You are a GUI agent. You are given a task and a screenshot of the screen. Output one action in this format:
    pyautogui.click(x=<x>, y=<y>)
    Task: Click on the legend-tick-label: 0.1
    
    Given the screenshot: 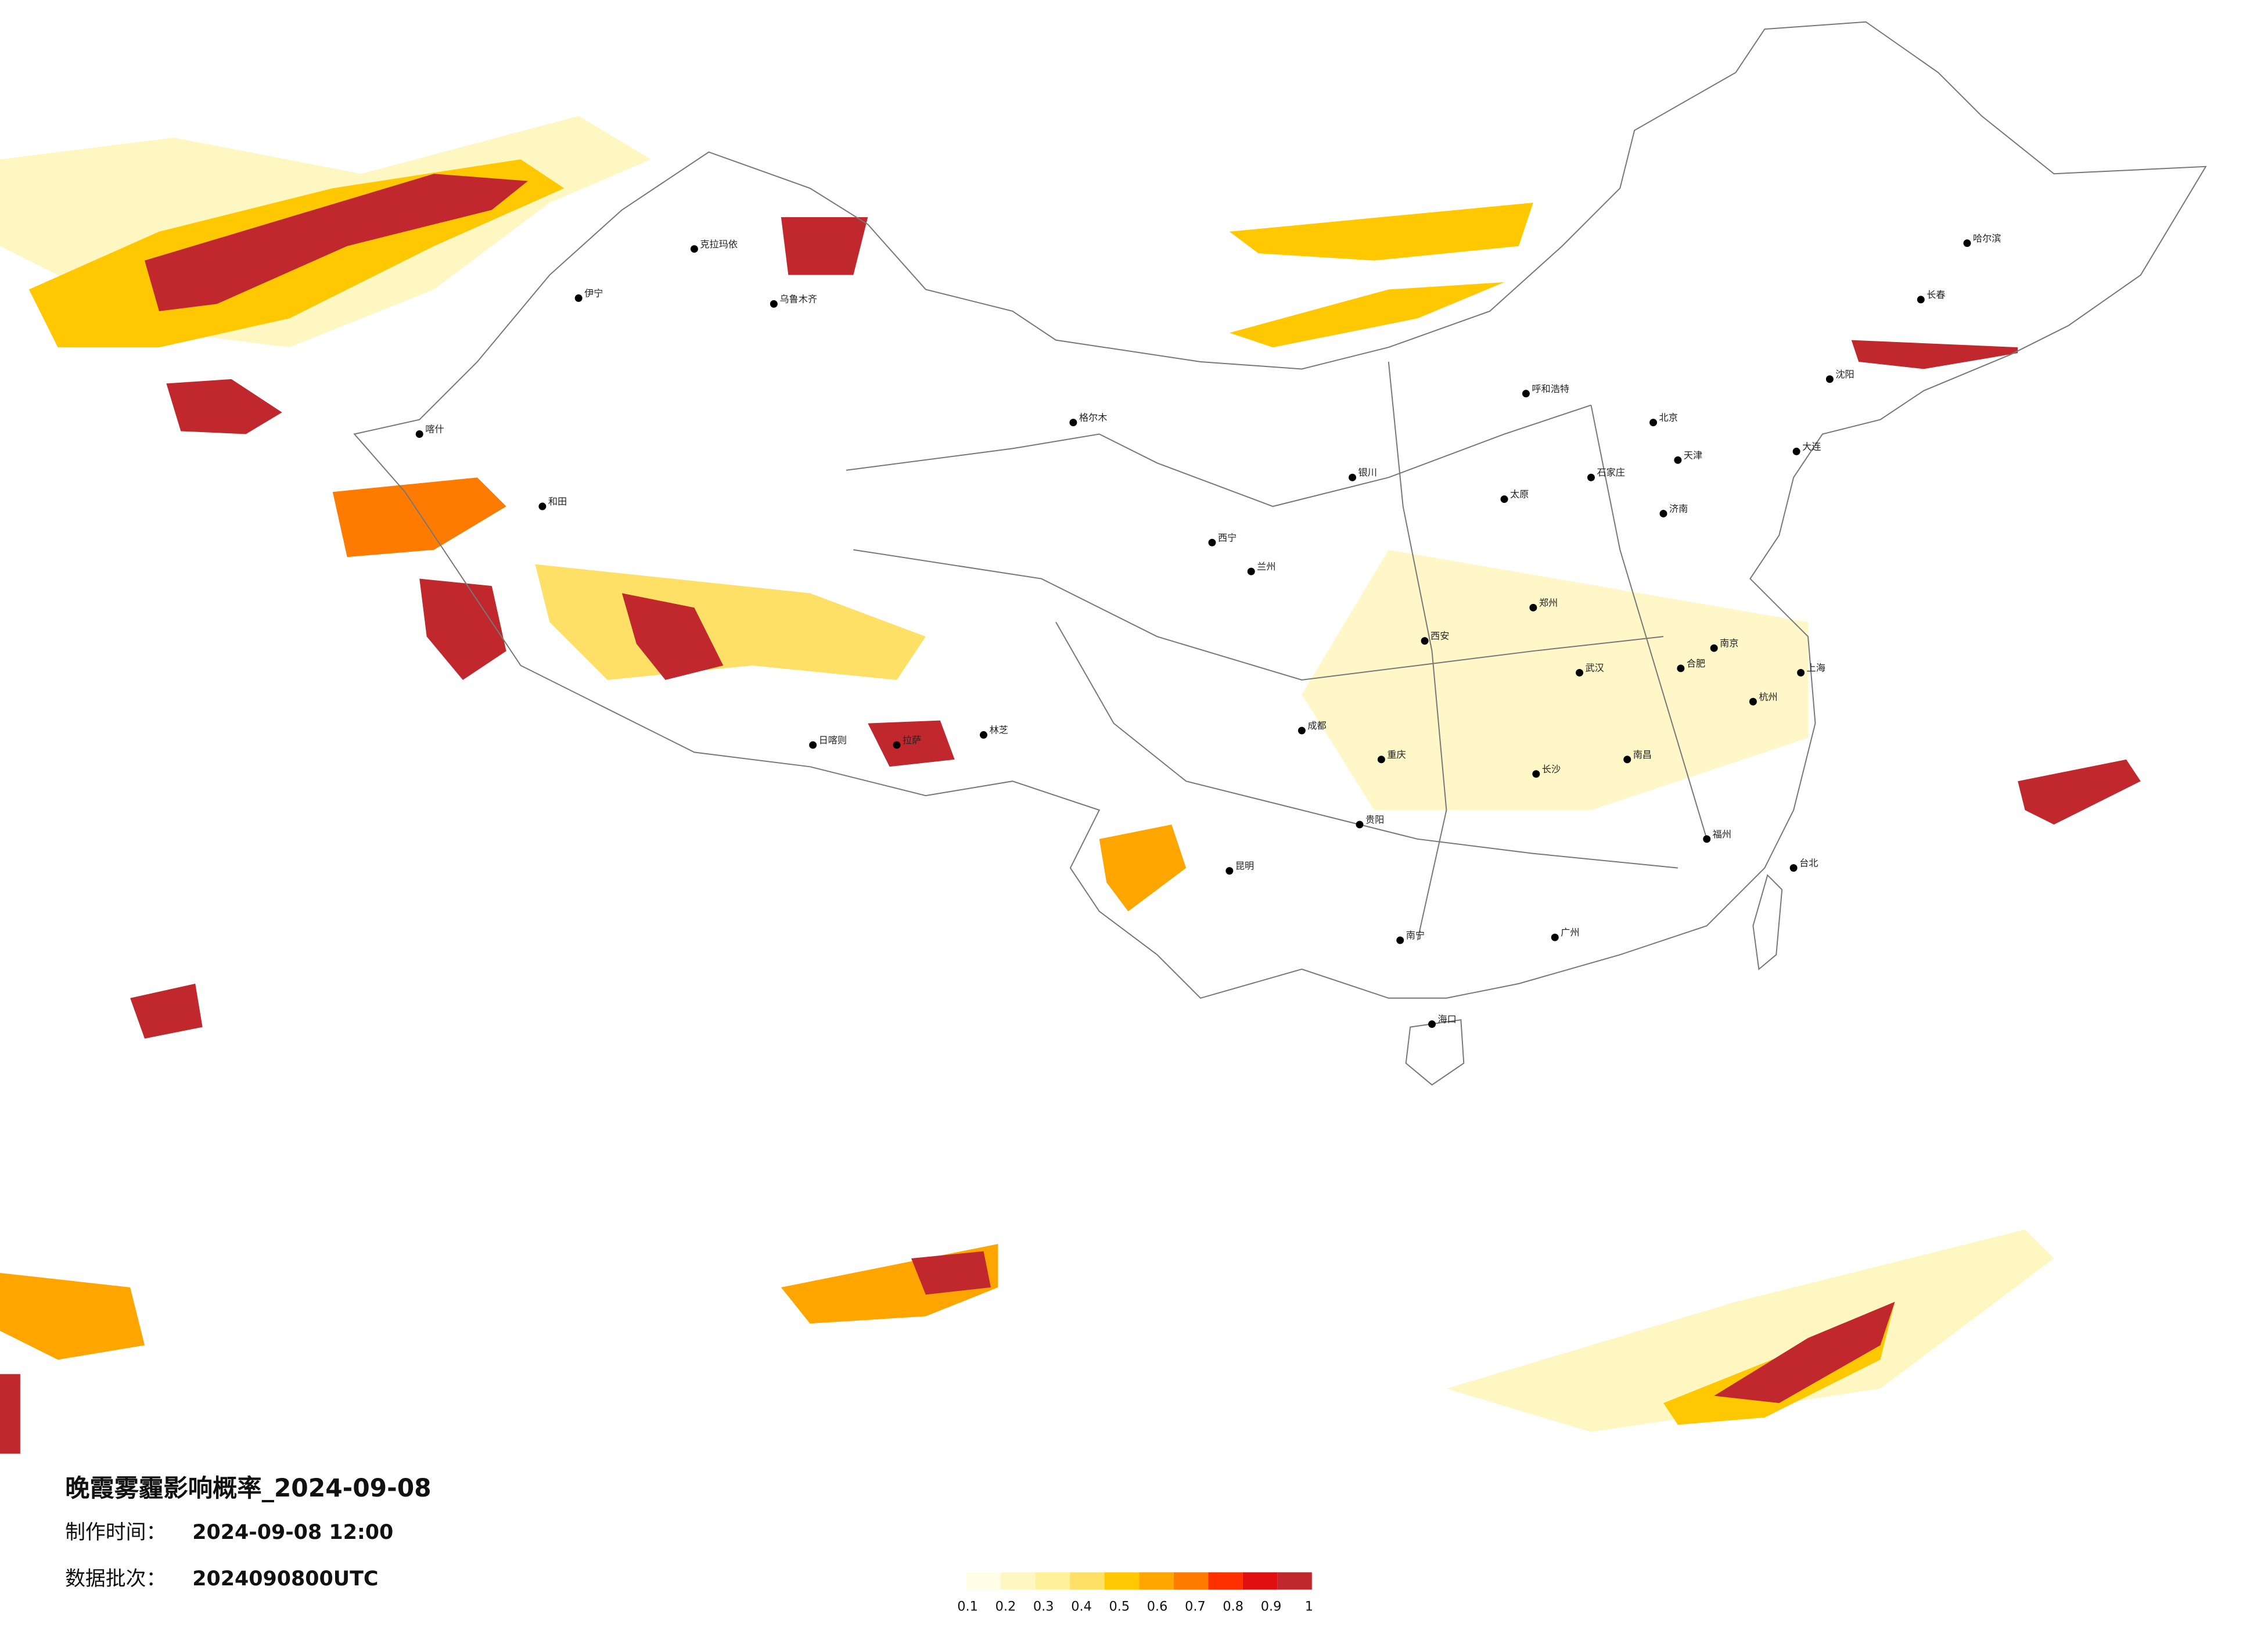 What is the action you would take?
    pyautogui.click(x=967, y=1606)
    